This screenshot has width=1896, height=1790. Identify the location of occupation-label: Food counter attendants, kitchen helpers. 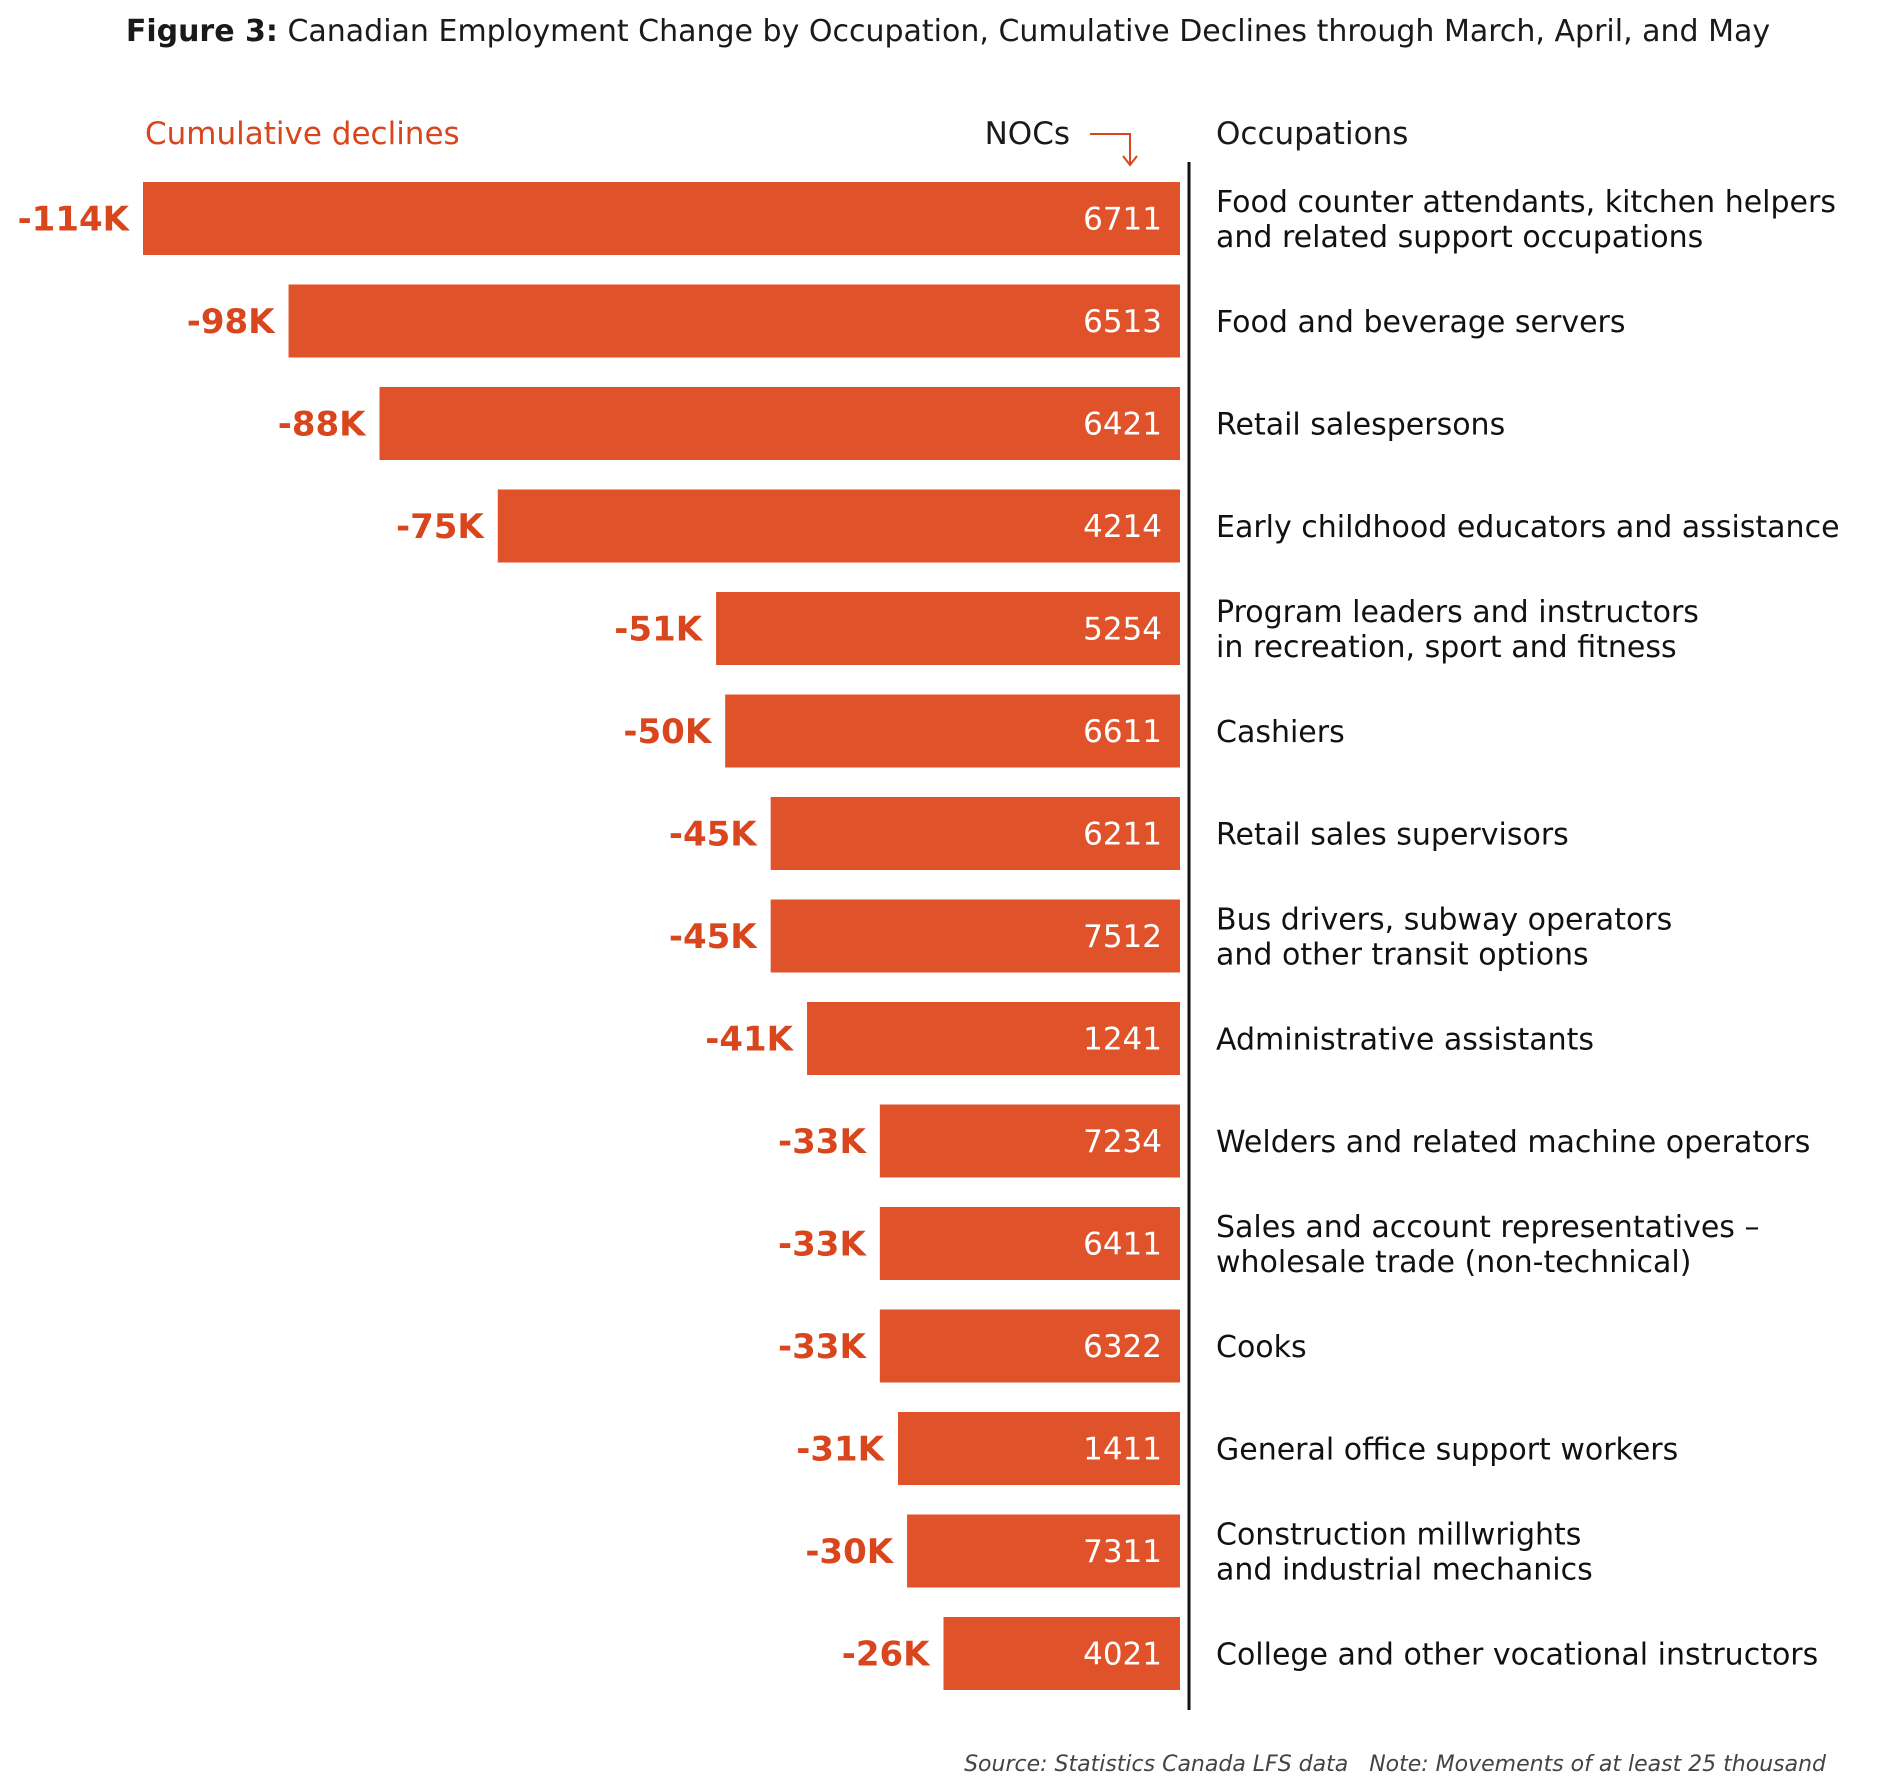
(1526, 202).